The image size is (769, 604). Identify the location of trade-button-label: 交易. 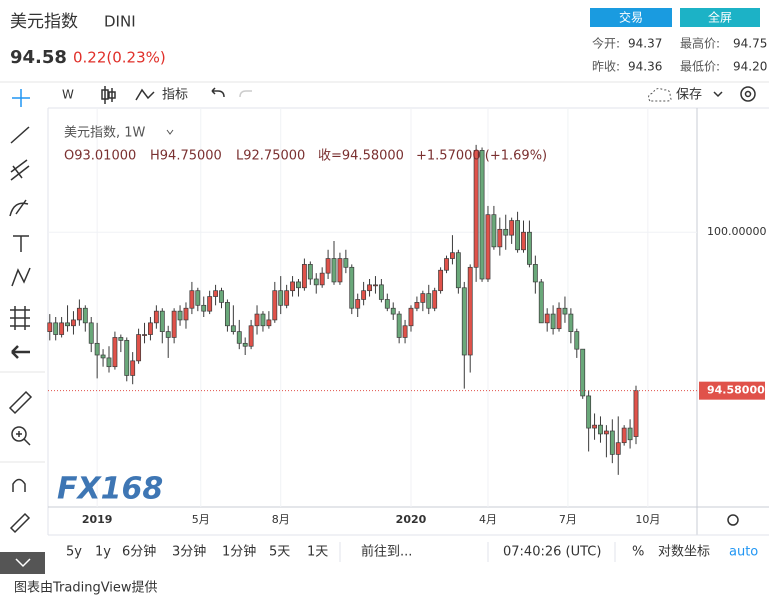
(631, 17).